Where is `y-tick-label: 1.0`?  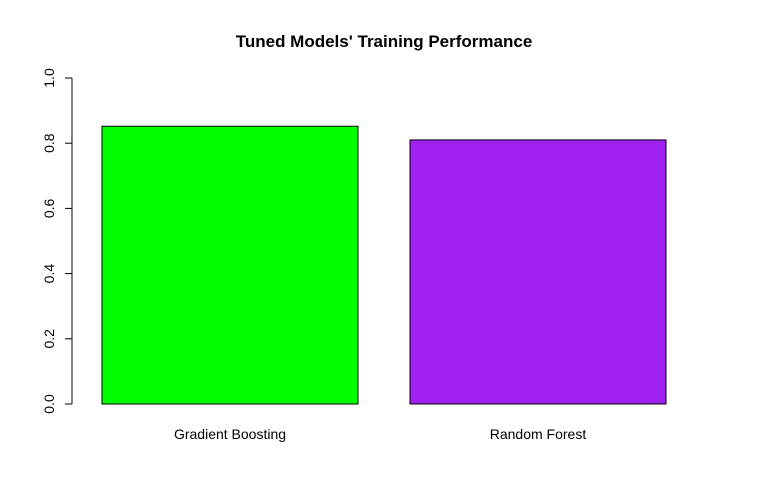
y-tick-label: 1.0 is located at coordinates (49, 78).